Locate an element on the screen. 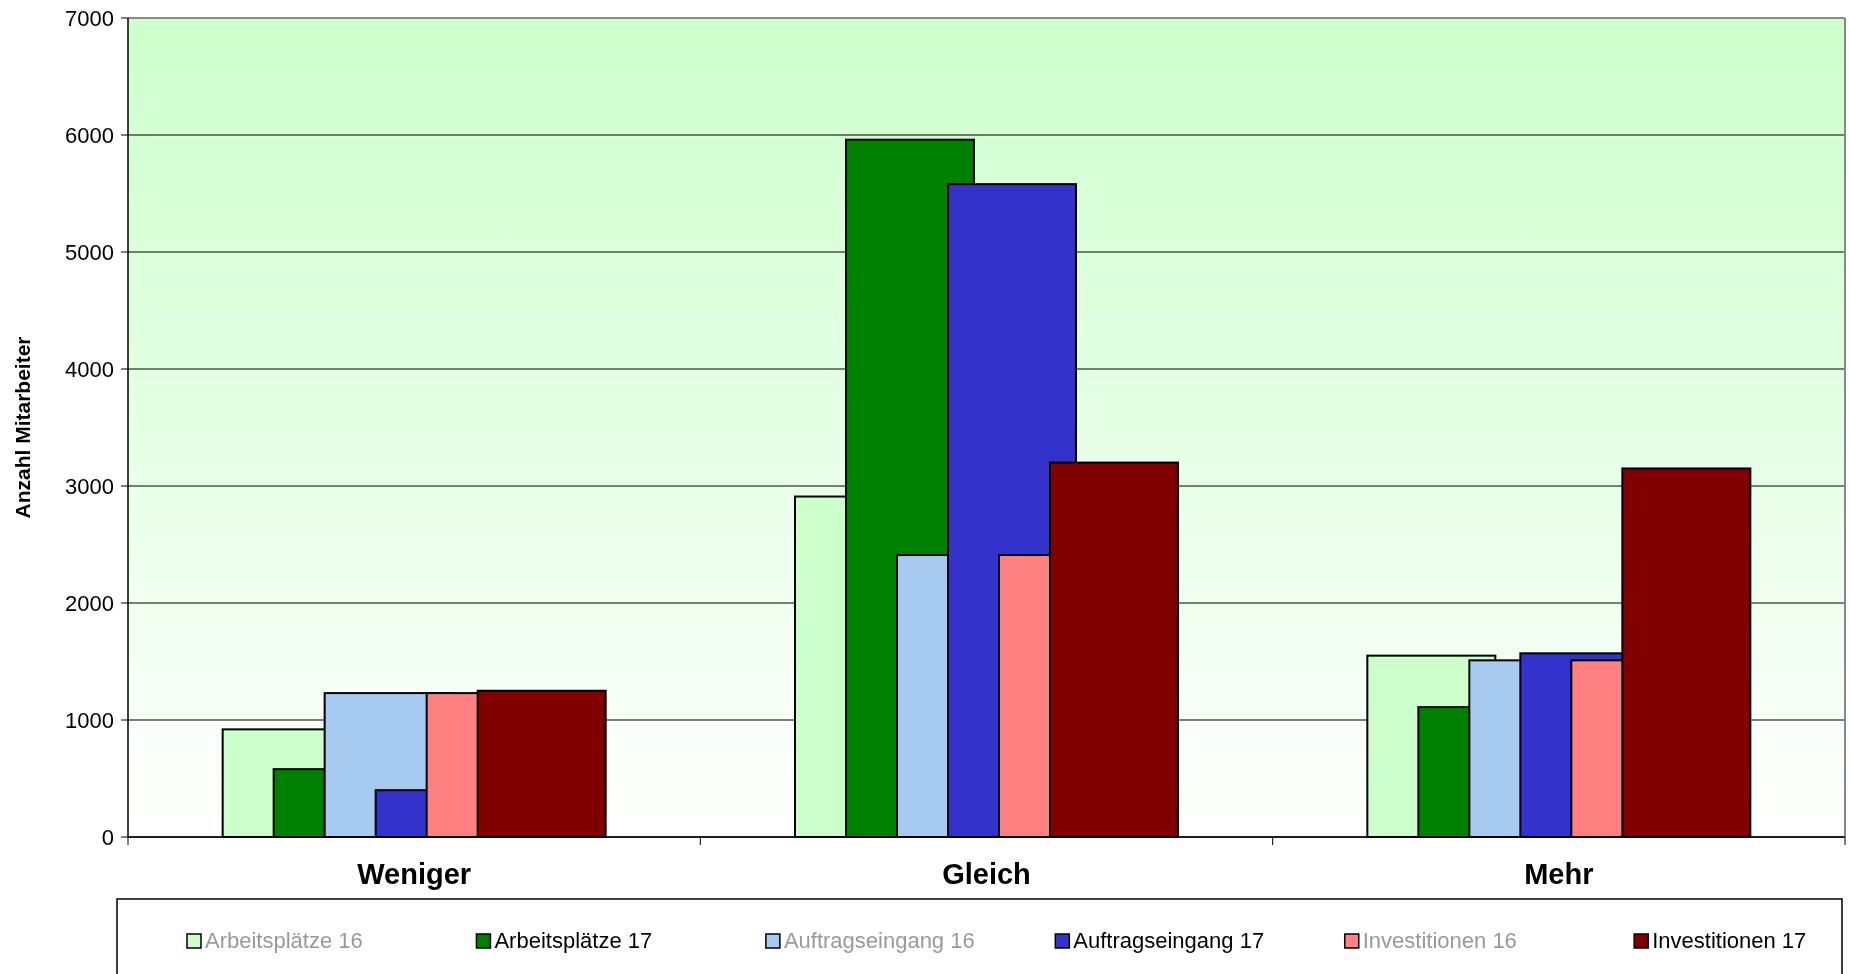  y-tick-label: 3000 is located at coordinates (89, 486).